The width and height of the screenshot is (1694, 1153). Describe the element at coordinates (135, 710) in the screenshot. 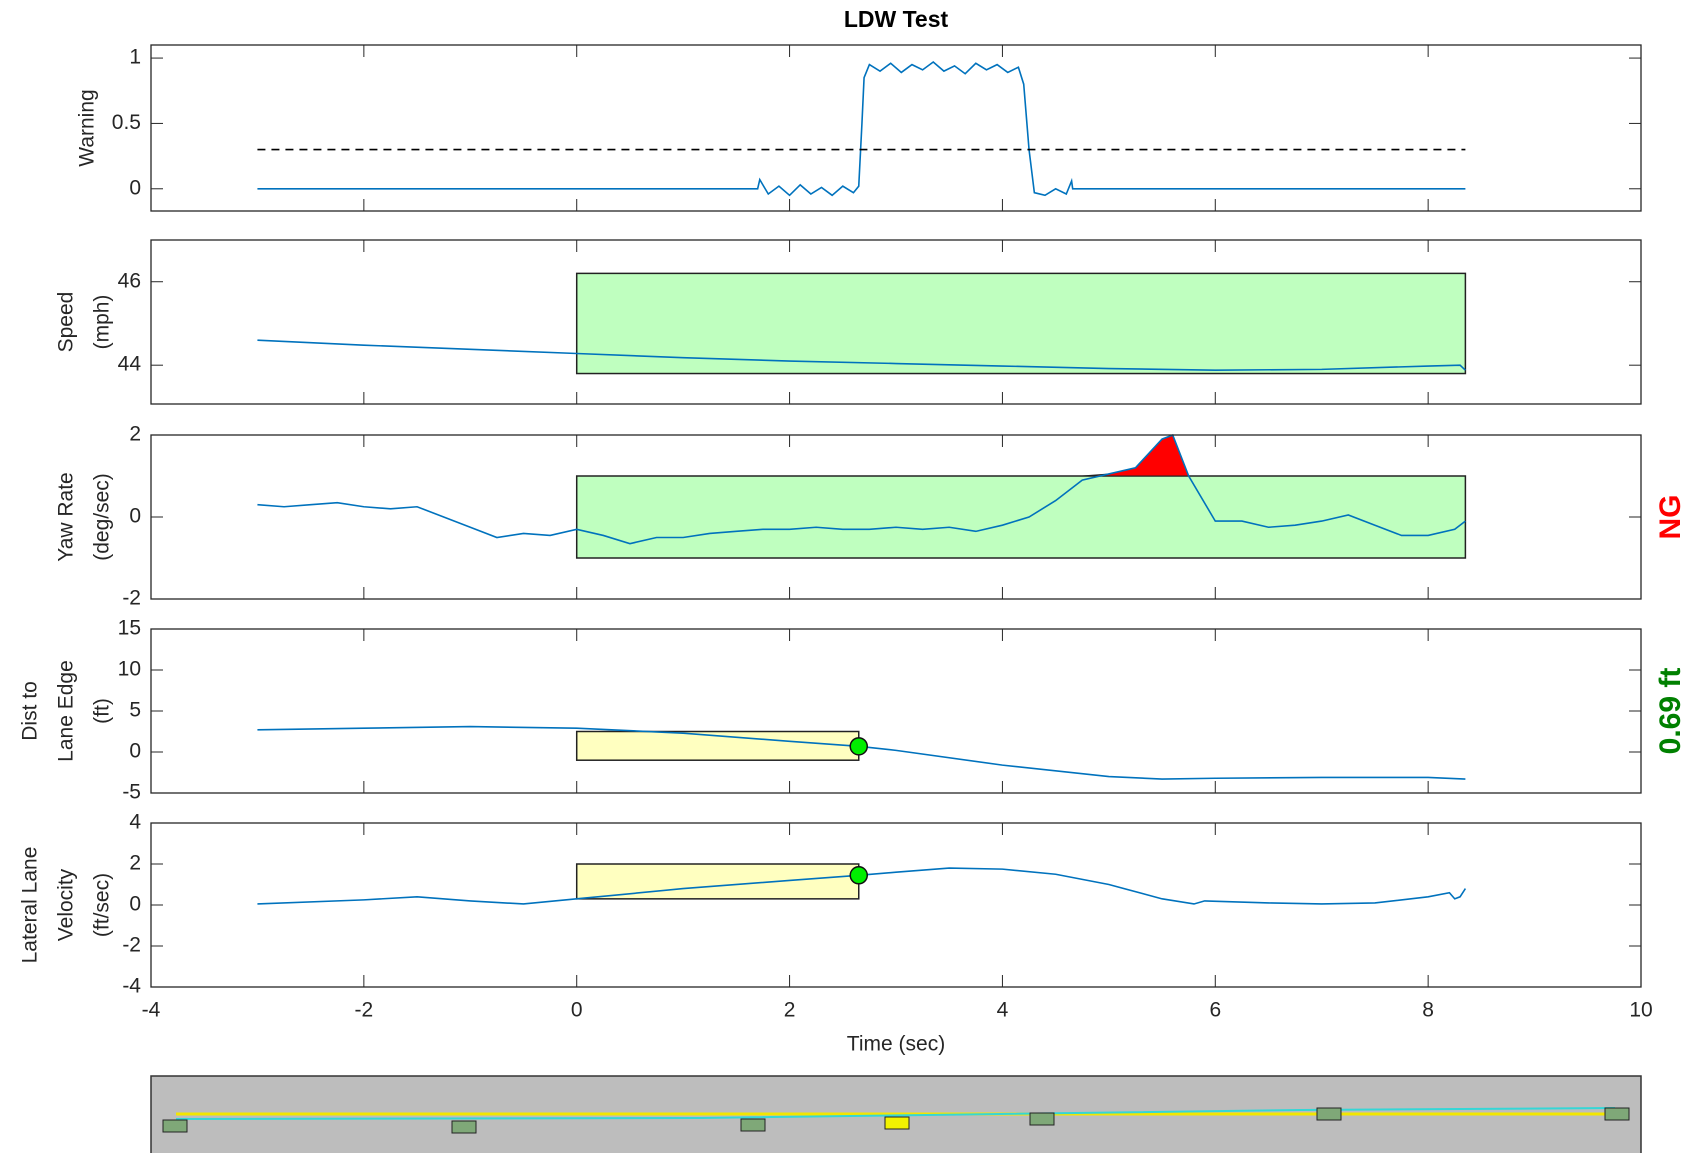

I see `y-tick-label: 5` at that location.